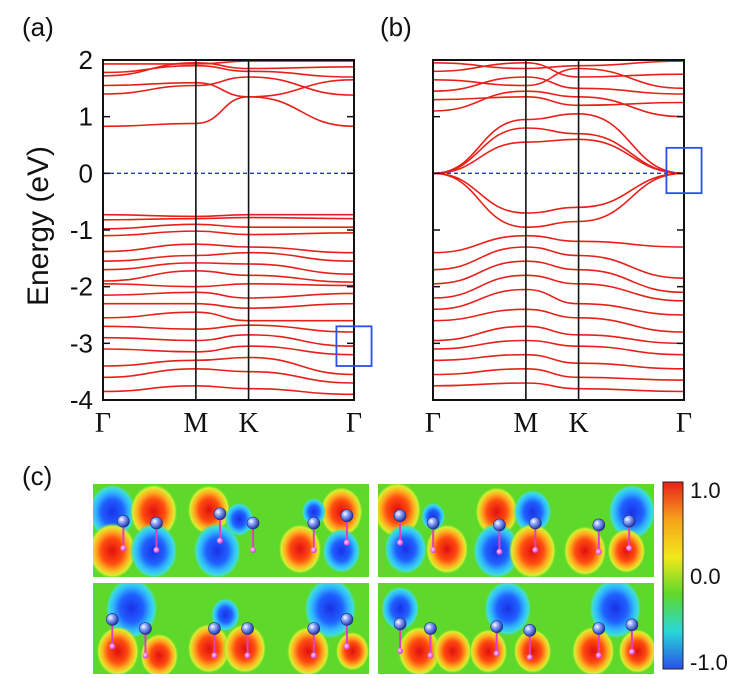  I want to click on density-tile-top-left, so click(231, 530).